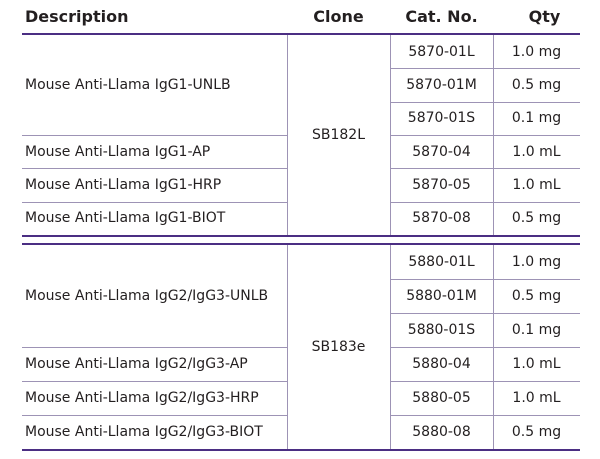 The image size is (600, 459). I want to click on clone-cell: SB183e, so click(338, 347).